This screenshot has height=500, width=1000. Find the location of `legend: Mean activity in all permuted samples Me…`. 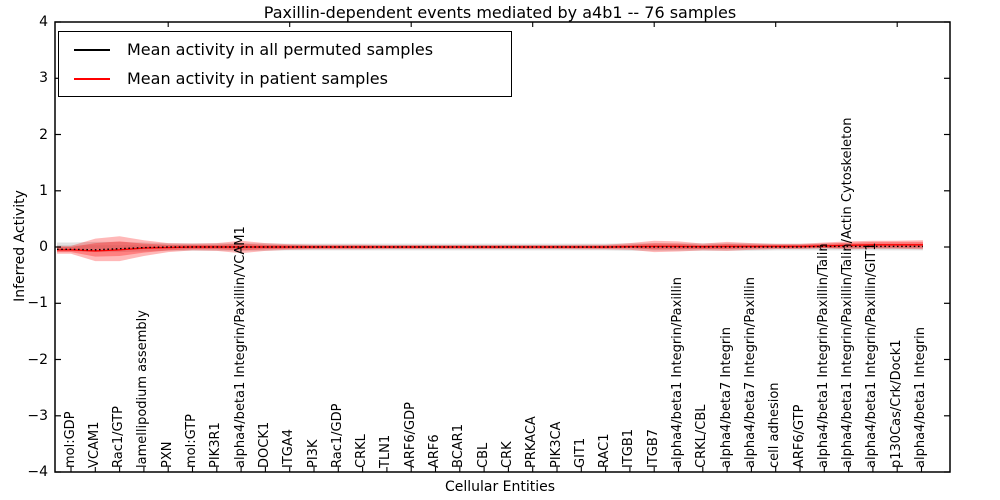

legend: Mean activity in all permuted samples Me… is located at coordinates (285, 64).